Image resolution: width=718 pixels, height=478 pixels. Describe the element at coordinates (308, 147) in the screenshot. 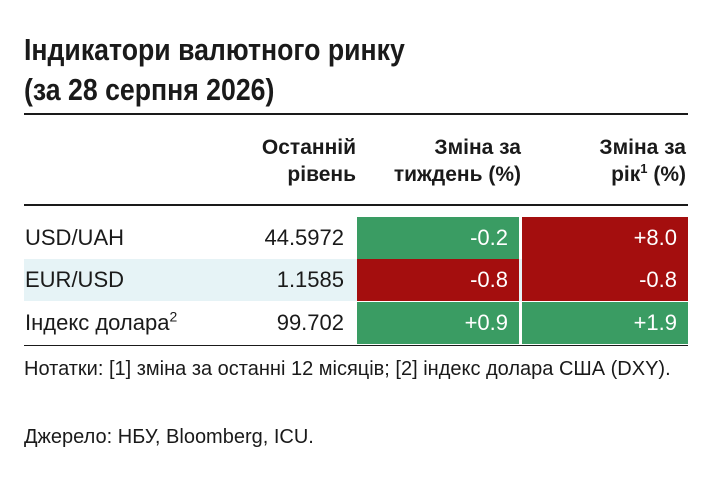

I see `header-last-level-line1: Останній` at that location.